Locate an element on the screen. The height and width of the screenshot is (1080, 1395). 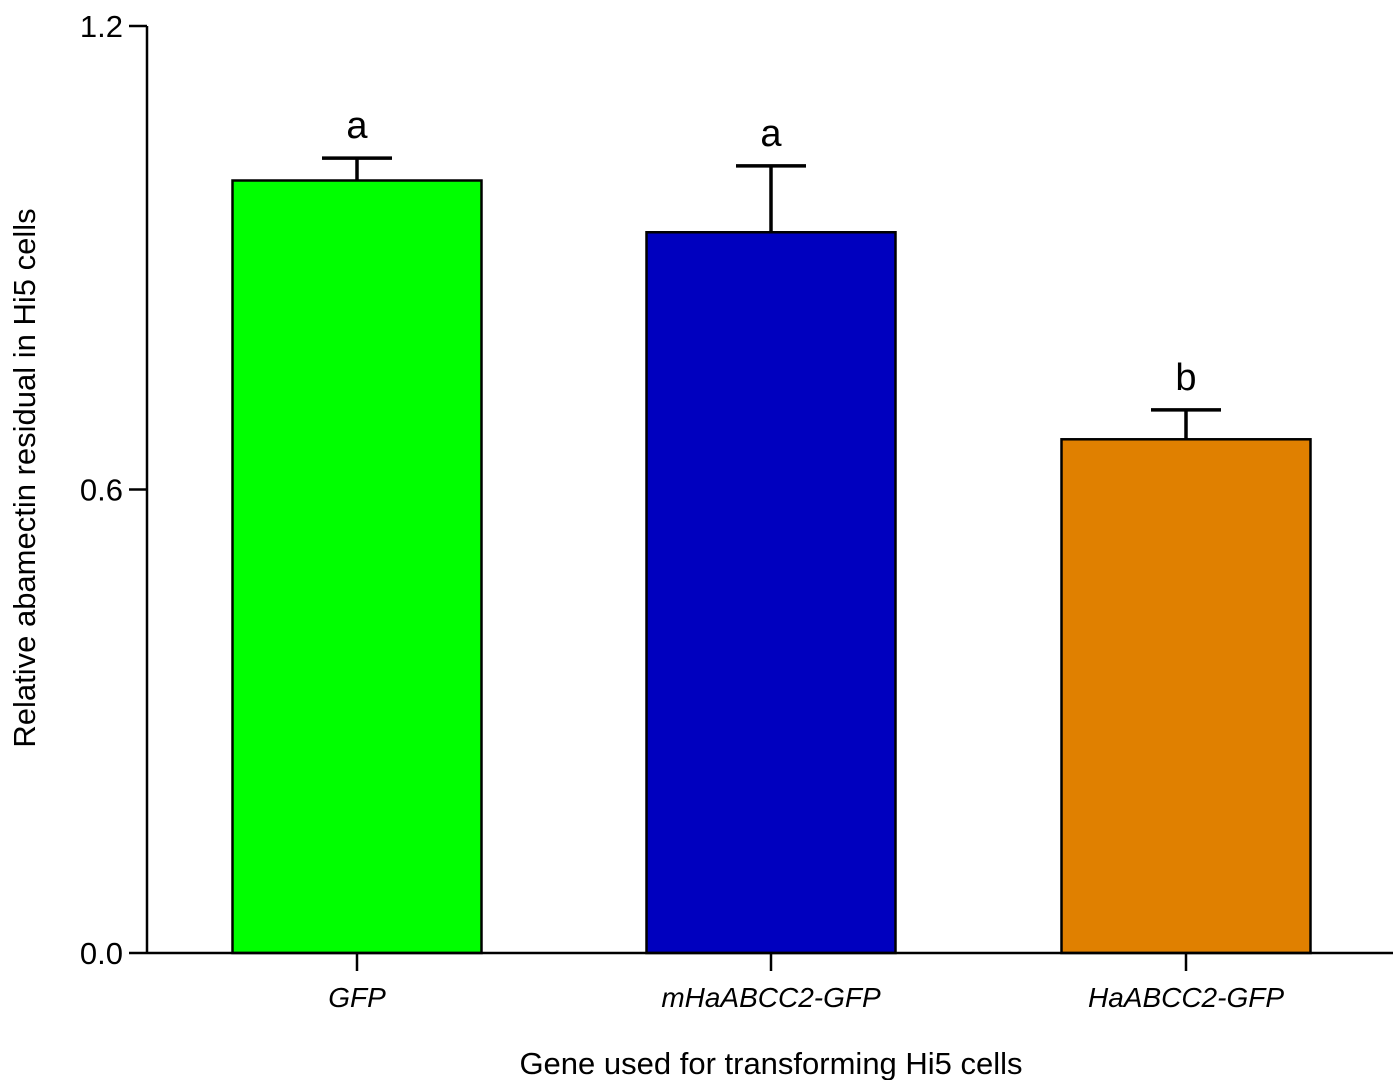
x-tick-label: GFP is located at coordinates (357, 997).